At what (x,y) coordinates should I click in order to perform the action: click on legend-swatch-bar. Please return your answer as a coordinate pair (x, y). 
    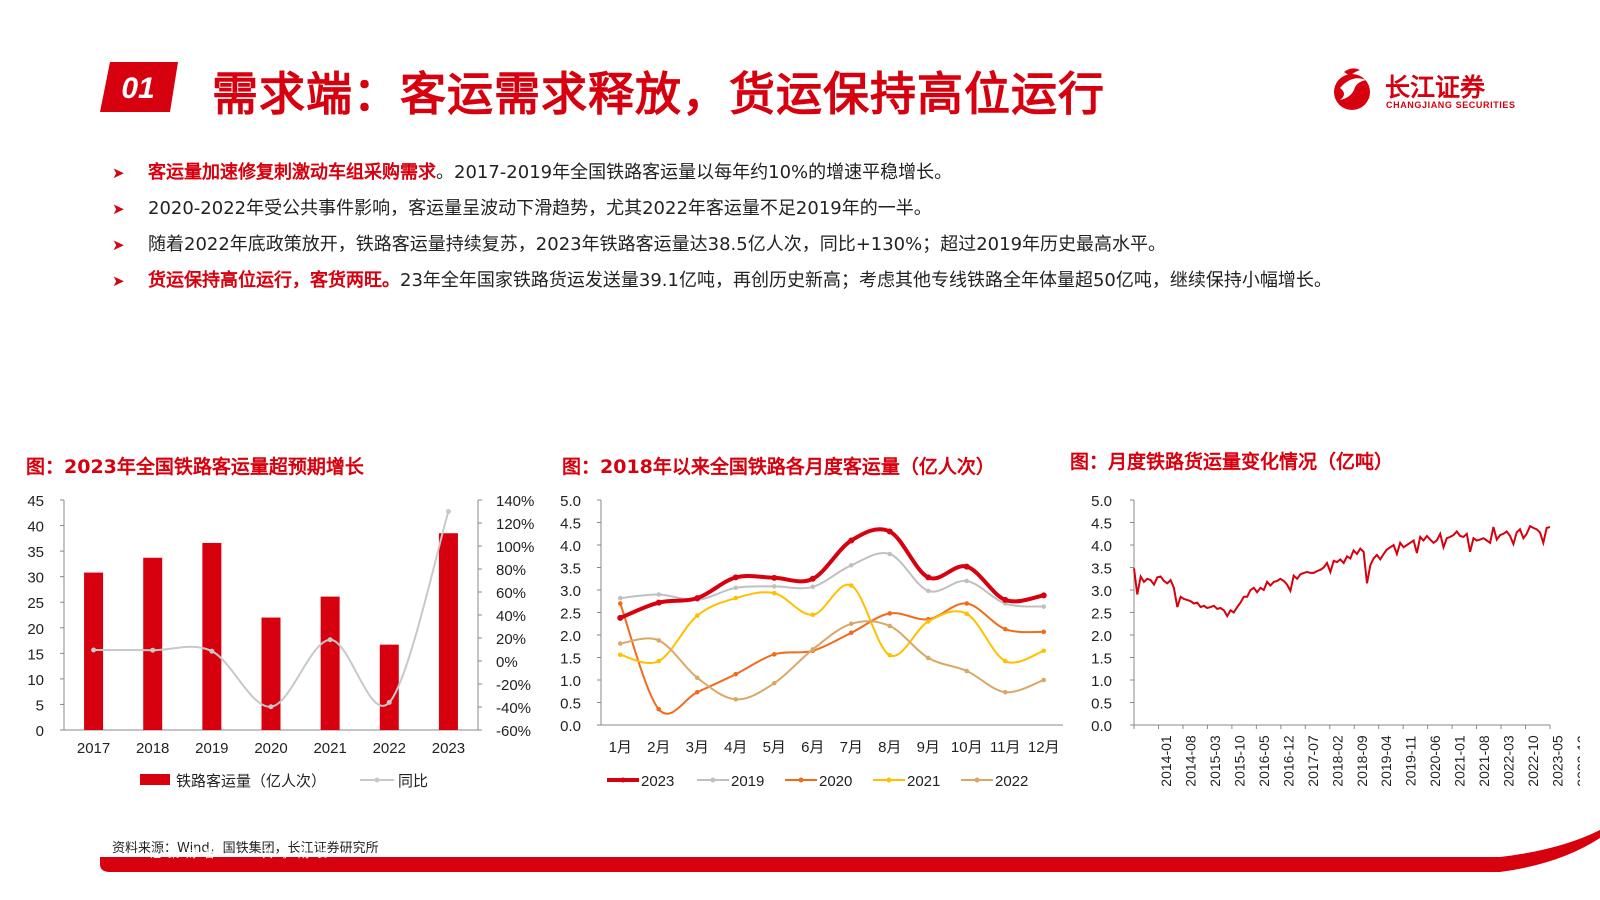
    Looking at the image, I should click on (155, 779).